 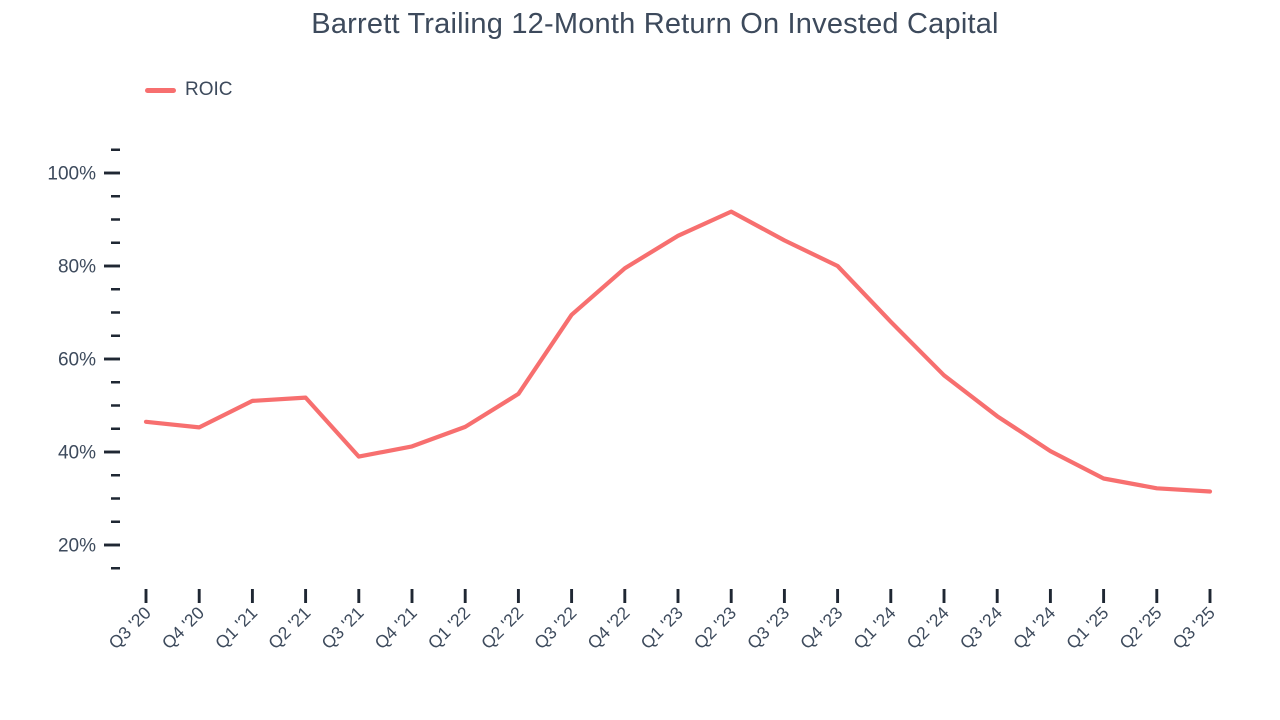 I want to click on x-axis-label: Q3 '23, so click(x=768, y=628).